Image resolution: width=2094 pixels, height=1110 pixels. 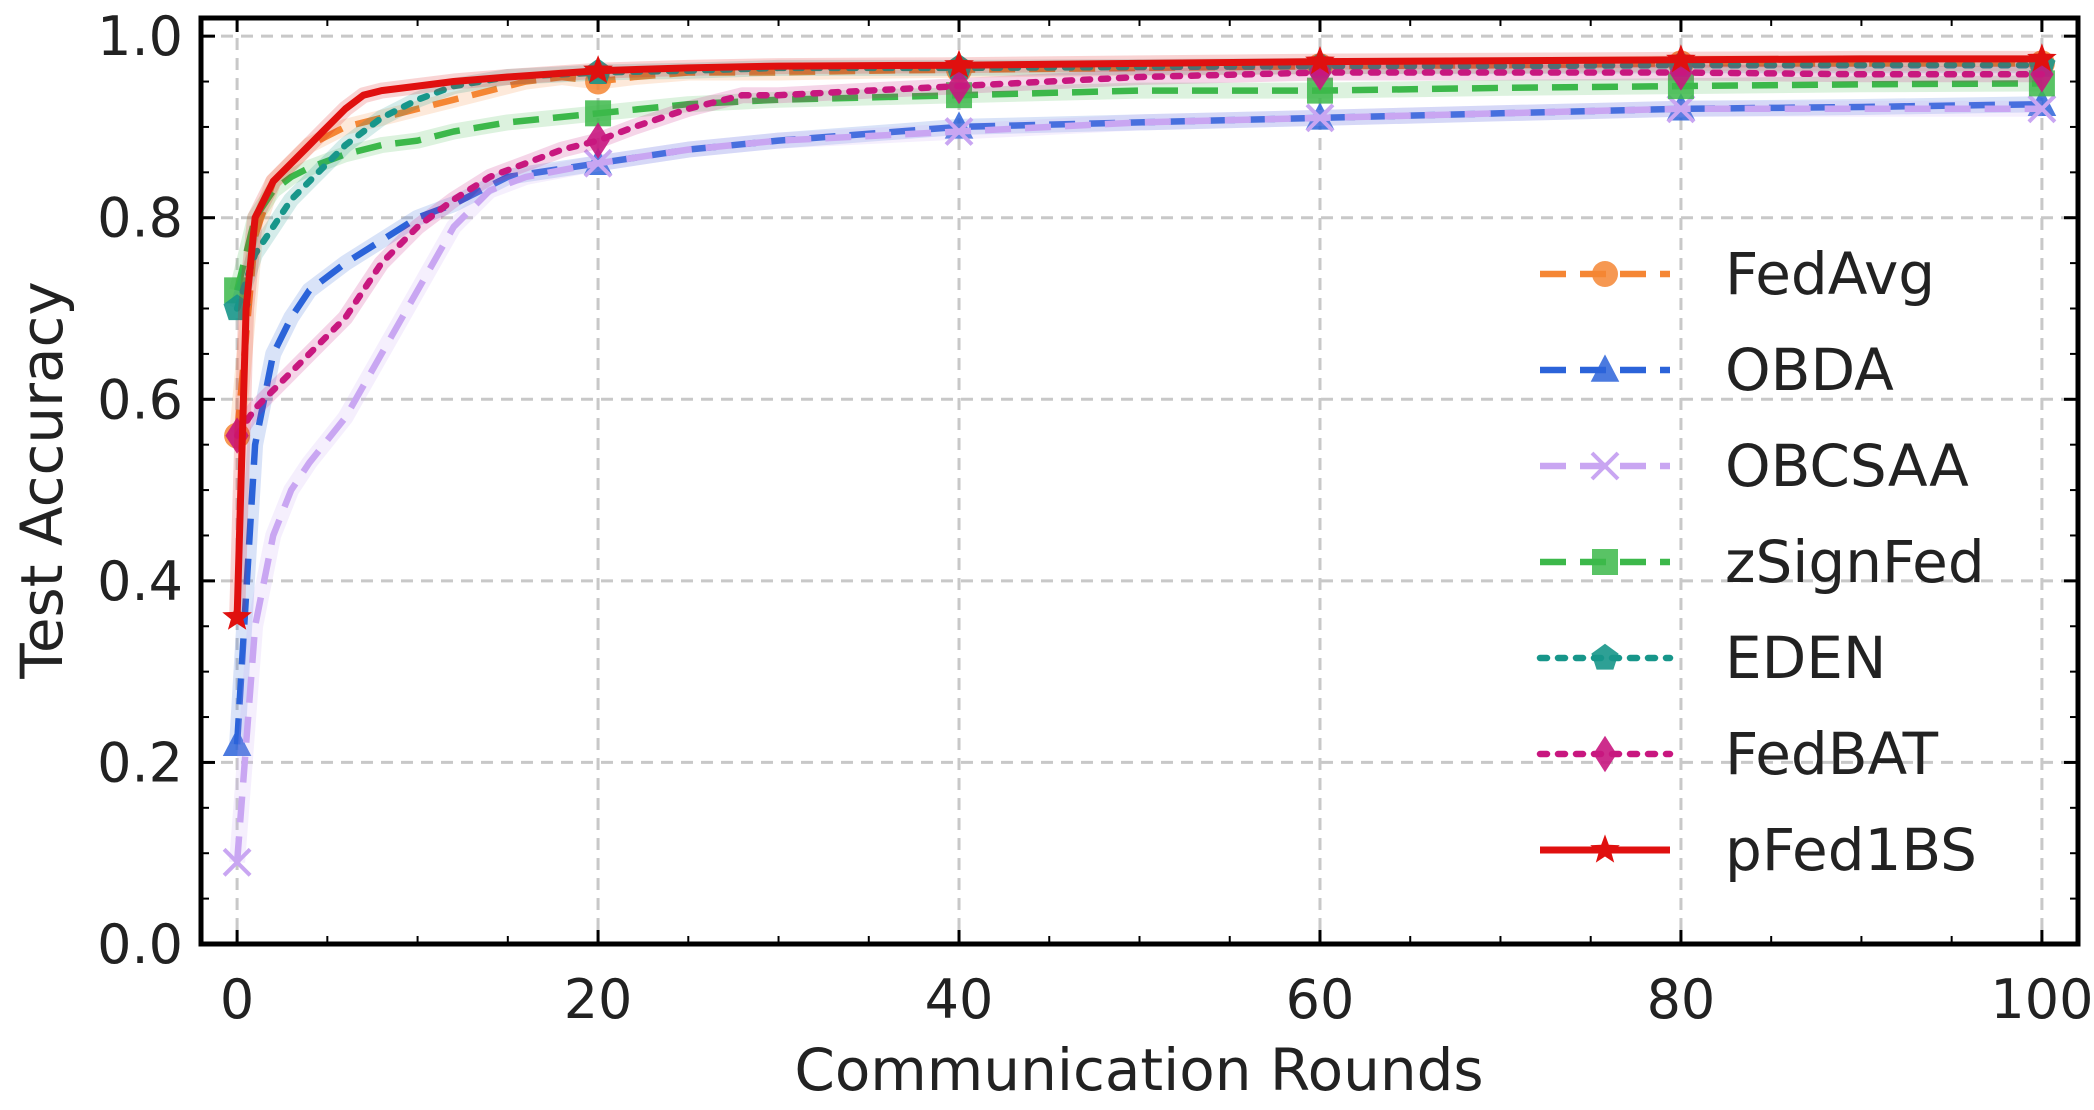 What do you see at coordinates (1851, 850) in the screenshot?
I see `legend-label: pFed1BS` at bounding box center [1851, 850].